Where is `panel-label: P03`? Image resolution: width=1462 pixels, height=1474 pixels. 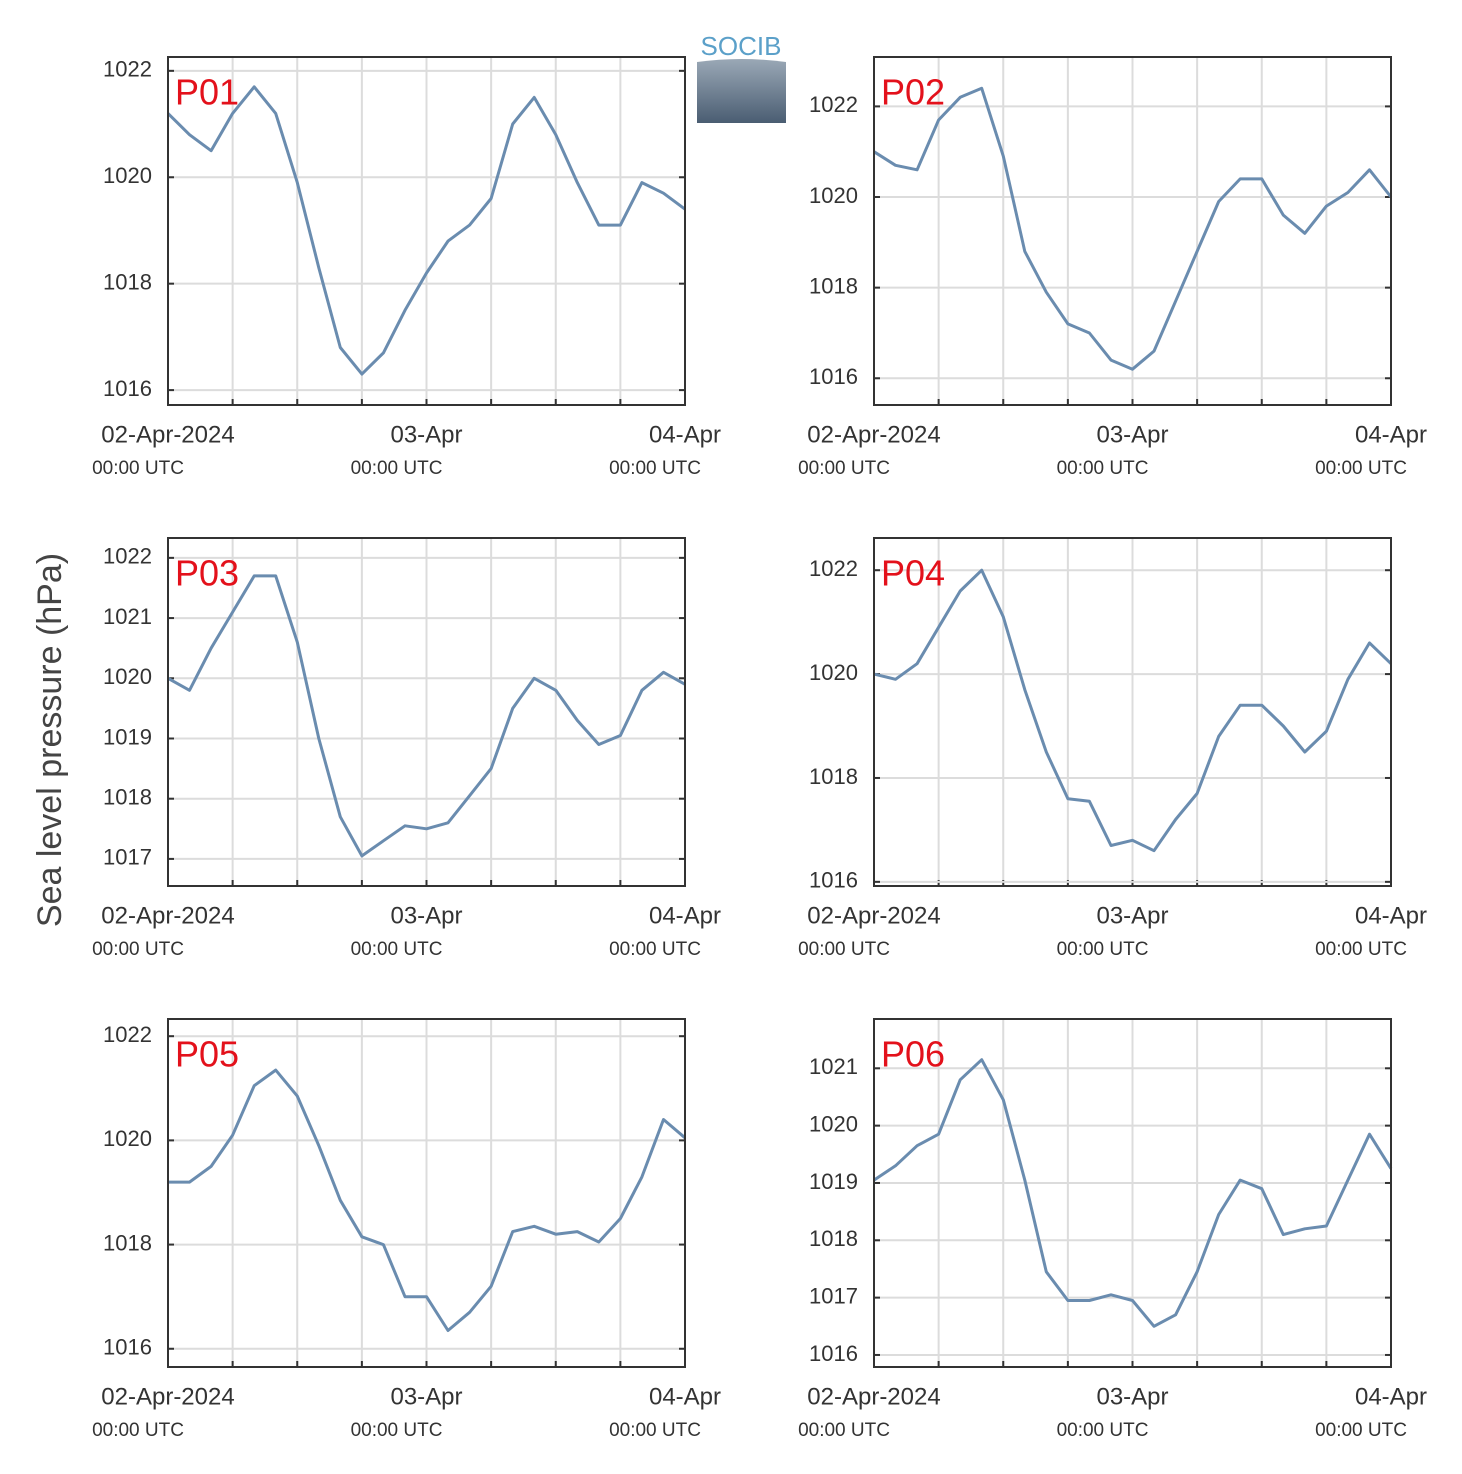 panel-label: P03 is located at coordinates (207, 573).